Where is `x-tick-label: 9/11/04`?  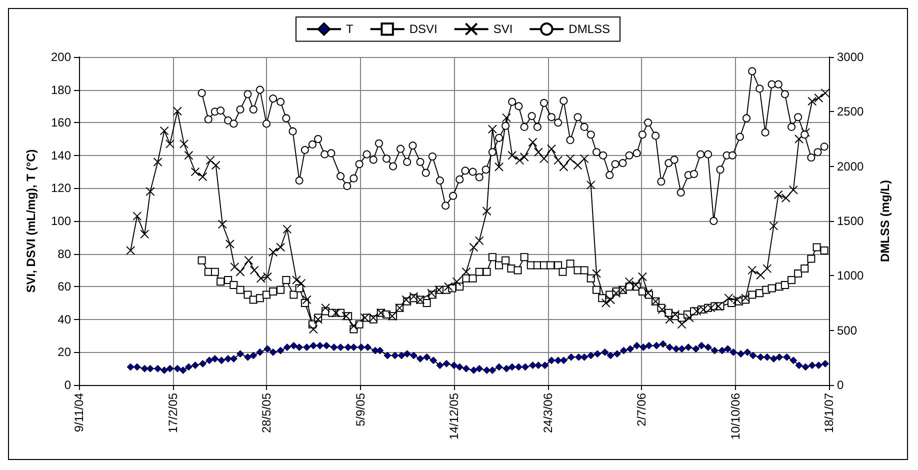 x-tick-label: 9/11/04 is located at coordinates (79, 412).